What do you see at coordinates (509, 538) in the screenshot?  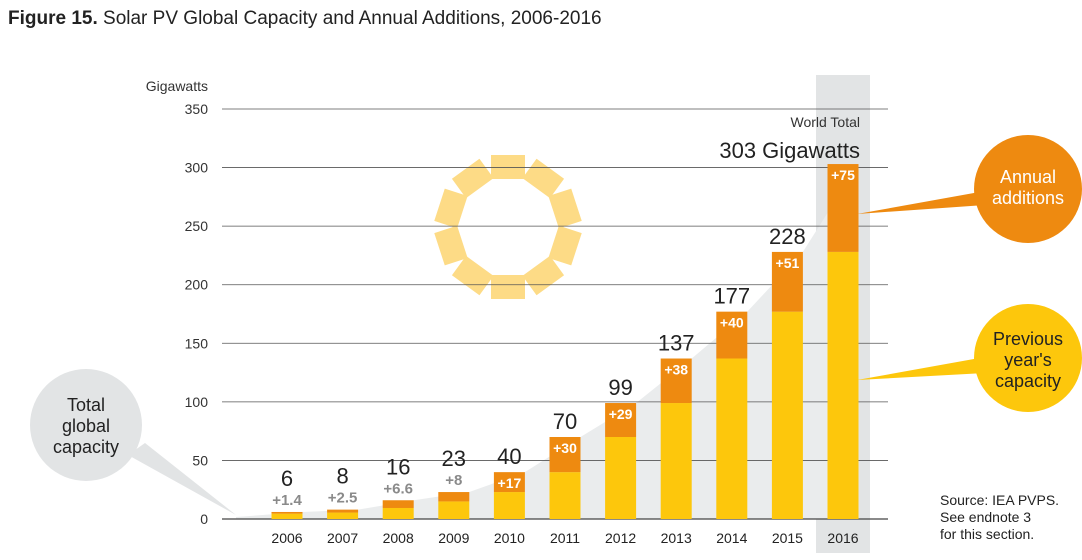 I see `x-tick-label: 2010` at bounding box center [509, 538].